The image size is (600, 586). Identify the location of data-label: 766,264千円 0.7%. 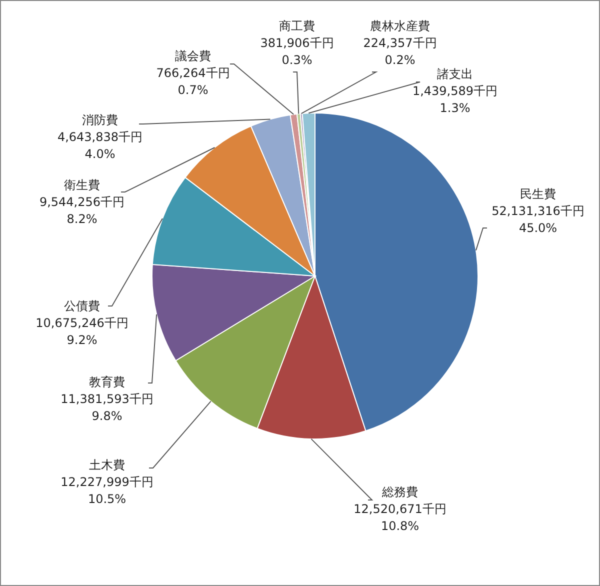
(193, 81).